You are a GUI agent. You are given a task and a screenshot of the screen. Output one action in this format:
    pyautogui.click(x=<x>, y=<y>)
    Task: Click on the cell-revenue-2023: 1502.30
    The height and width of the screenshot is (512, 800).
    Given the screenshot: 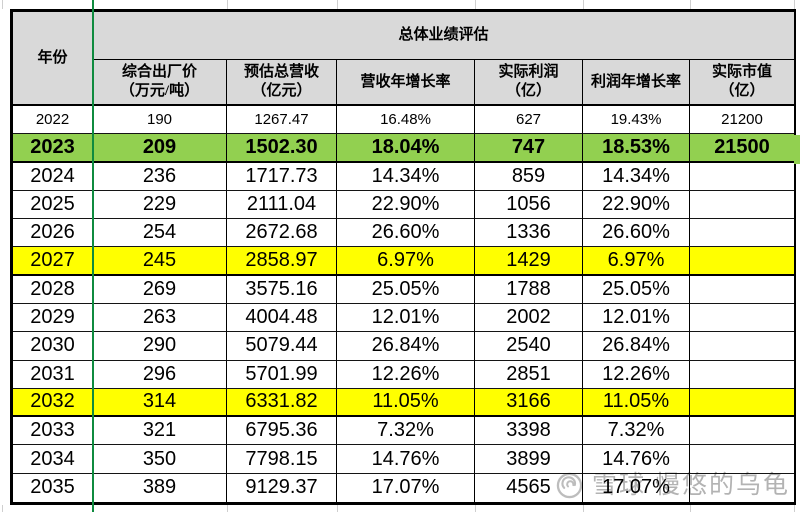 What is the action you would take?
    pyautogui.click(x=282, y=148)
    